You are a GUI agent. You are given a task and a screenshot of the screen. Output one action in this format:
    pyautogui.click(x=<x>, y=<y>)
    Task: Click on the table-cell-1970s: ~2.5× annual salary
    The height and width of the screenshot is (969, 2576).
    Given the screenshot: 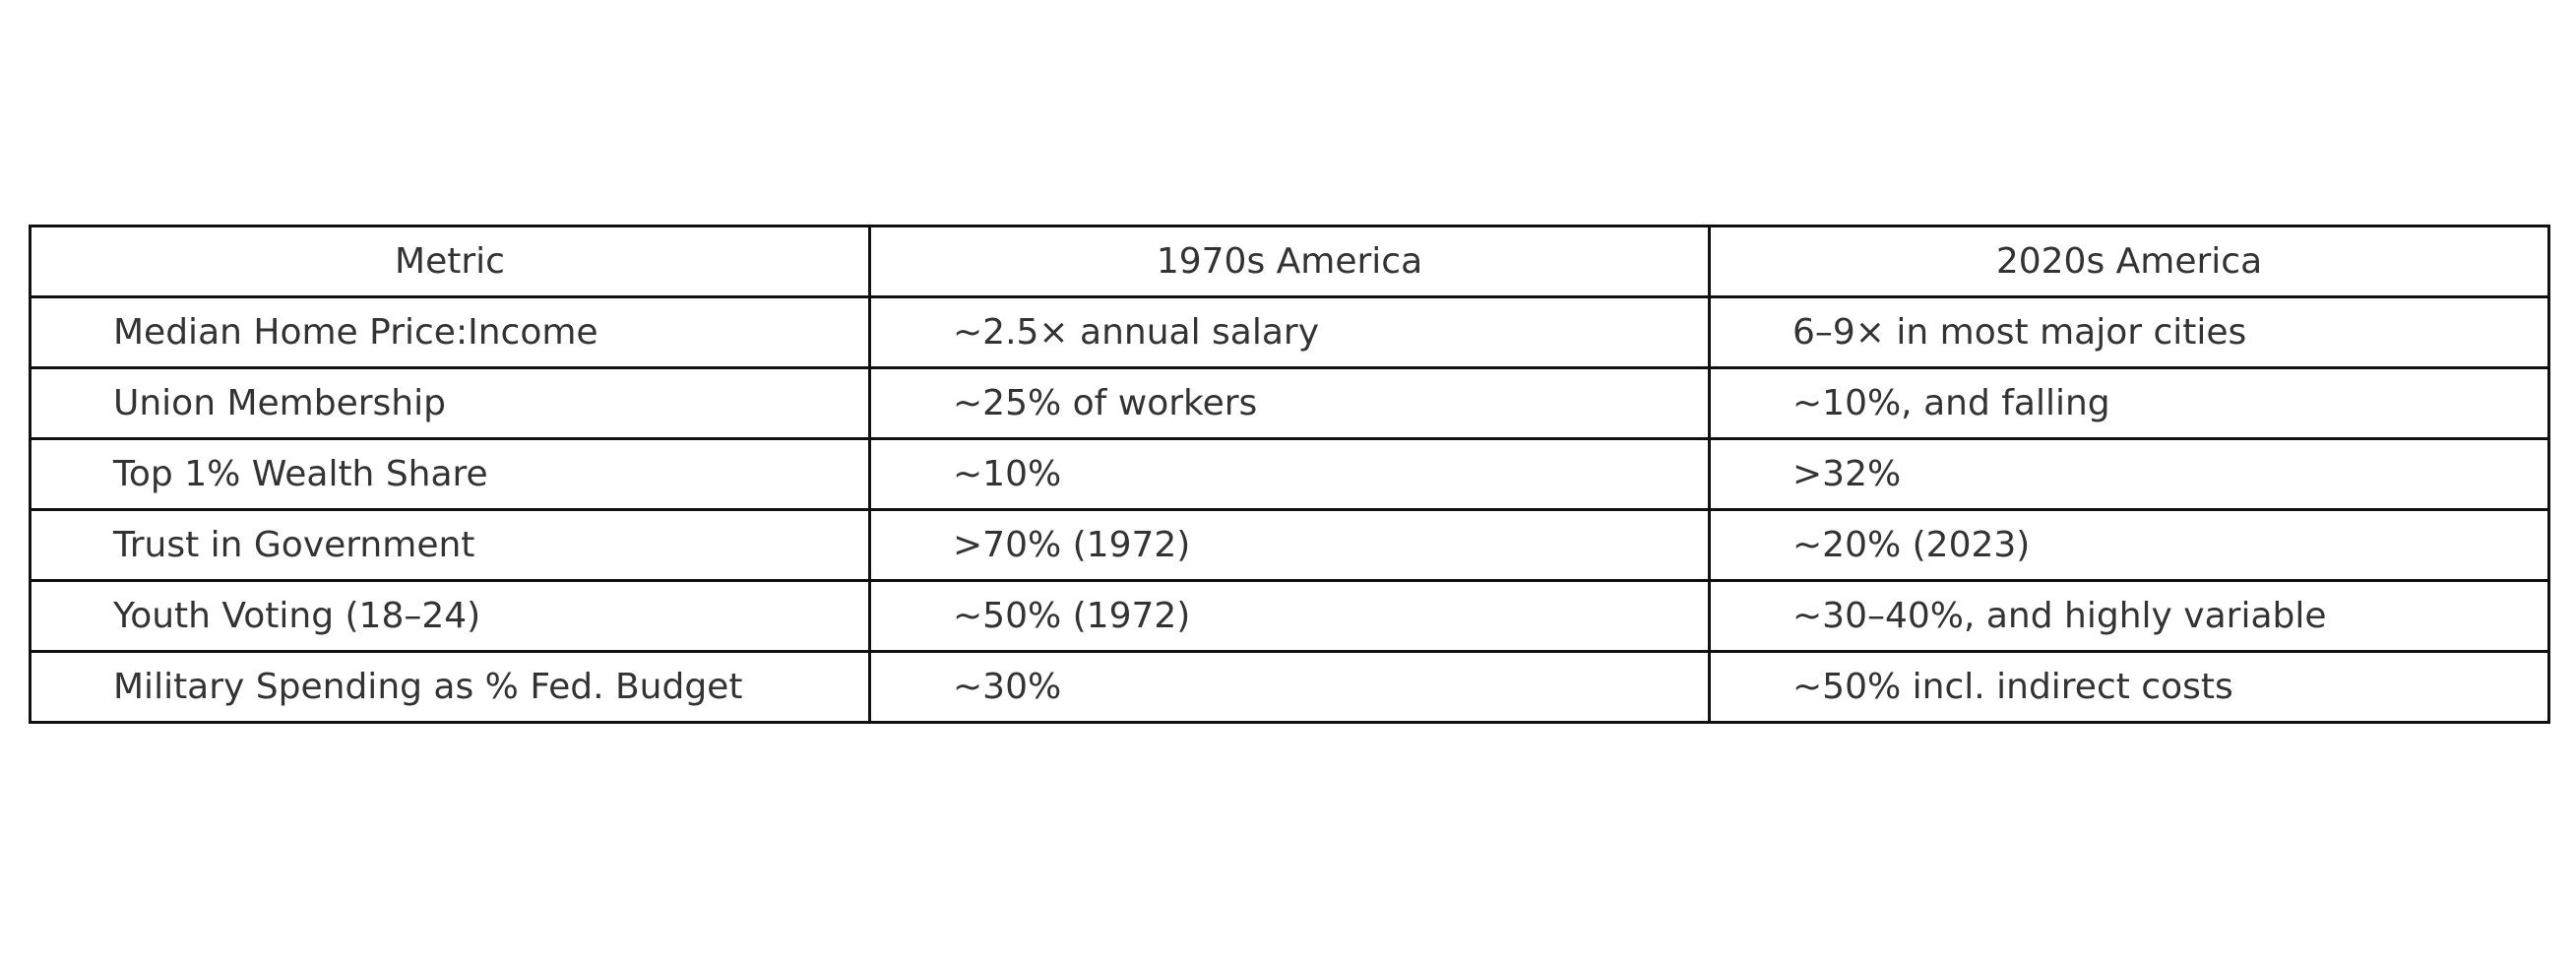 What is the action you would take?
    pyautogui.click(x=1289, y=332)
    